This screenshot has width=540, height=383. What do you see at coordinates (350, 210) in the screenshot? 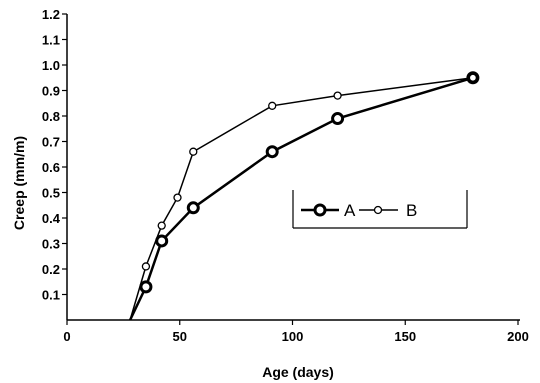
I see `legend-label-a: A` at bounding box center [350, 210].